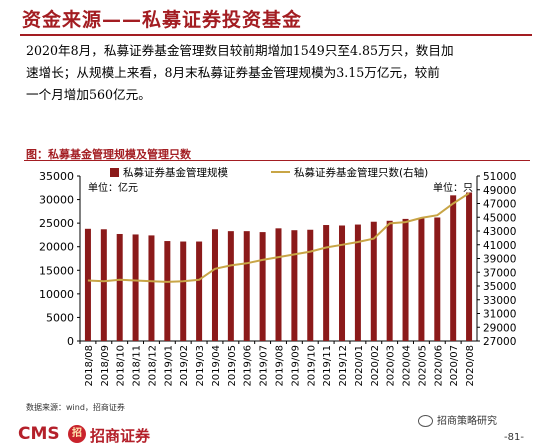 This screenshot has height=448, width=550. What do you see at coordinates (75, 407) in the screenshot?
I see `data-source: 数据来源：wind，招商证券` at bounding box center [75, 407].